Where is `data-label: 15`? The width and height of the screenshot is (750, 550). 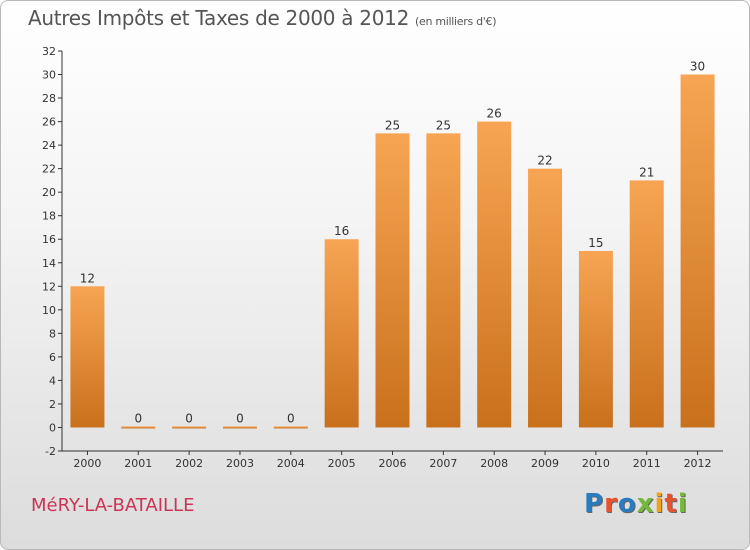
data-label: 15 is located at coordinates (595, 243).